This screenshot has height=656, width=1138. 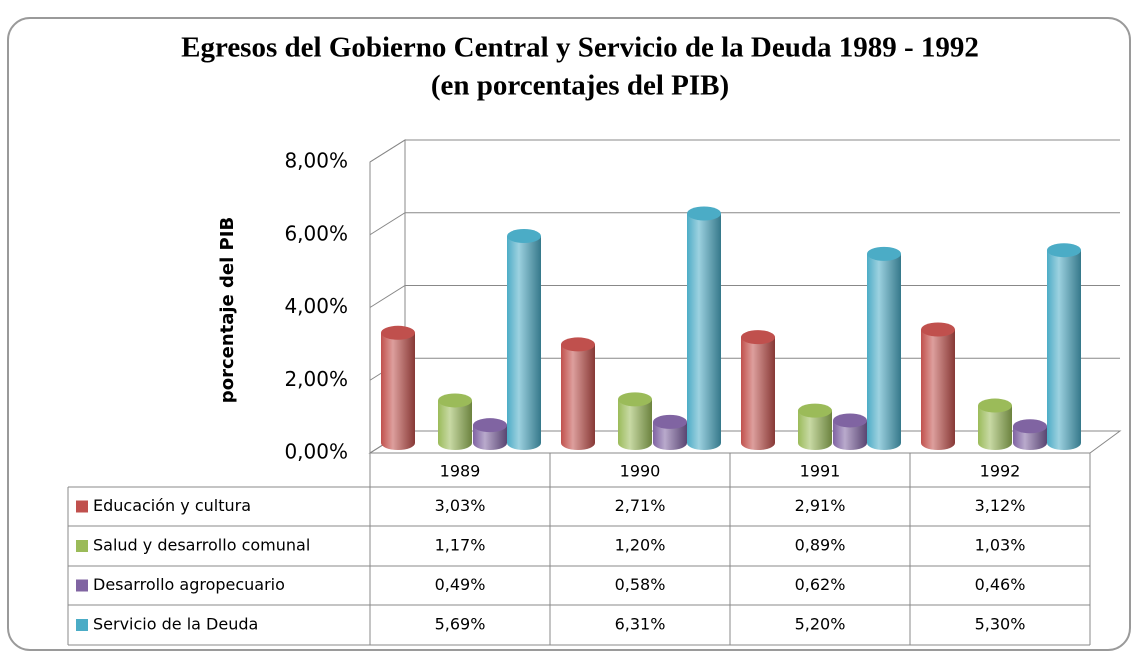 What do you see at coordinates (316, 161) in the screenshot?
I see `y-tick-label: 8,00%` at bounding box center [316, 161].